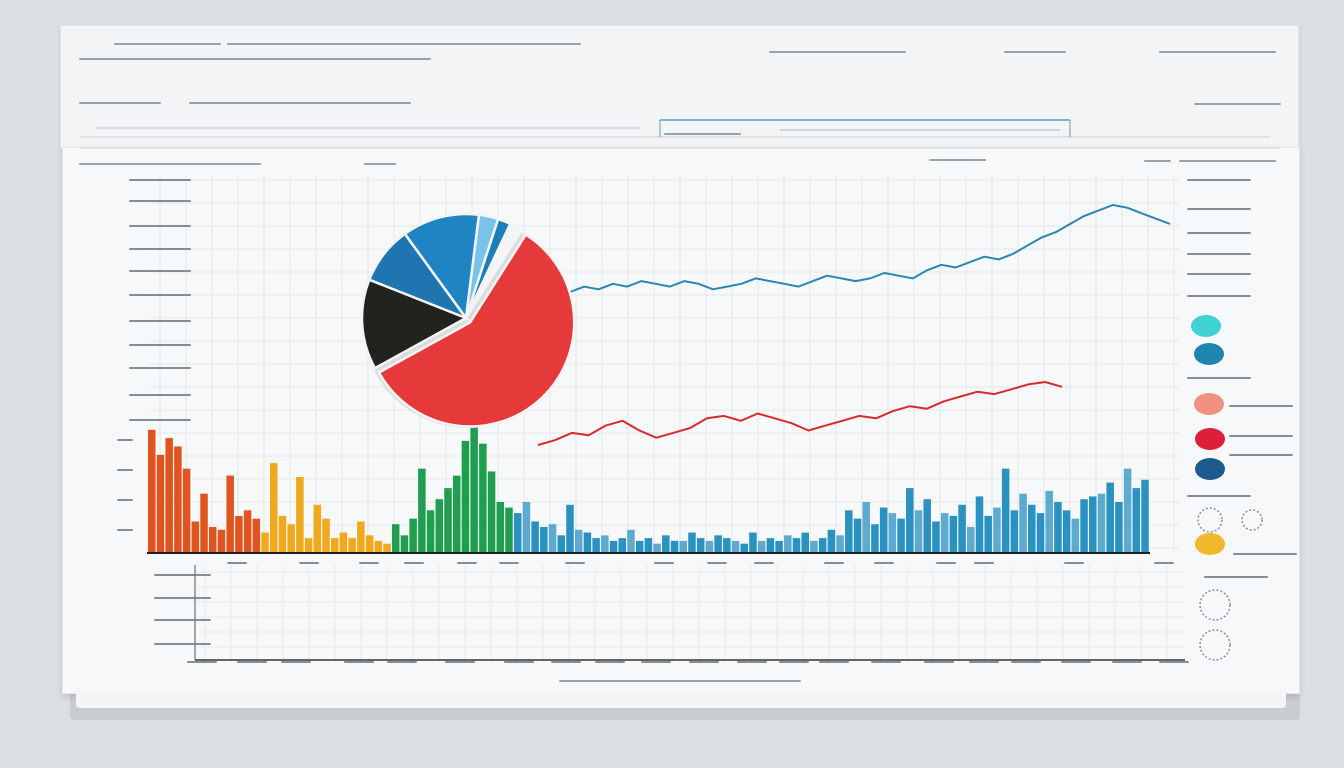  I want to click on bar-series, so click(648, 489).